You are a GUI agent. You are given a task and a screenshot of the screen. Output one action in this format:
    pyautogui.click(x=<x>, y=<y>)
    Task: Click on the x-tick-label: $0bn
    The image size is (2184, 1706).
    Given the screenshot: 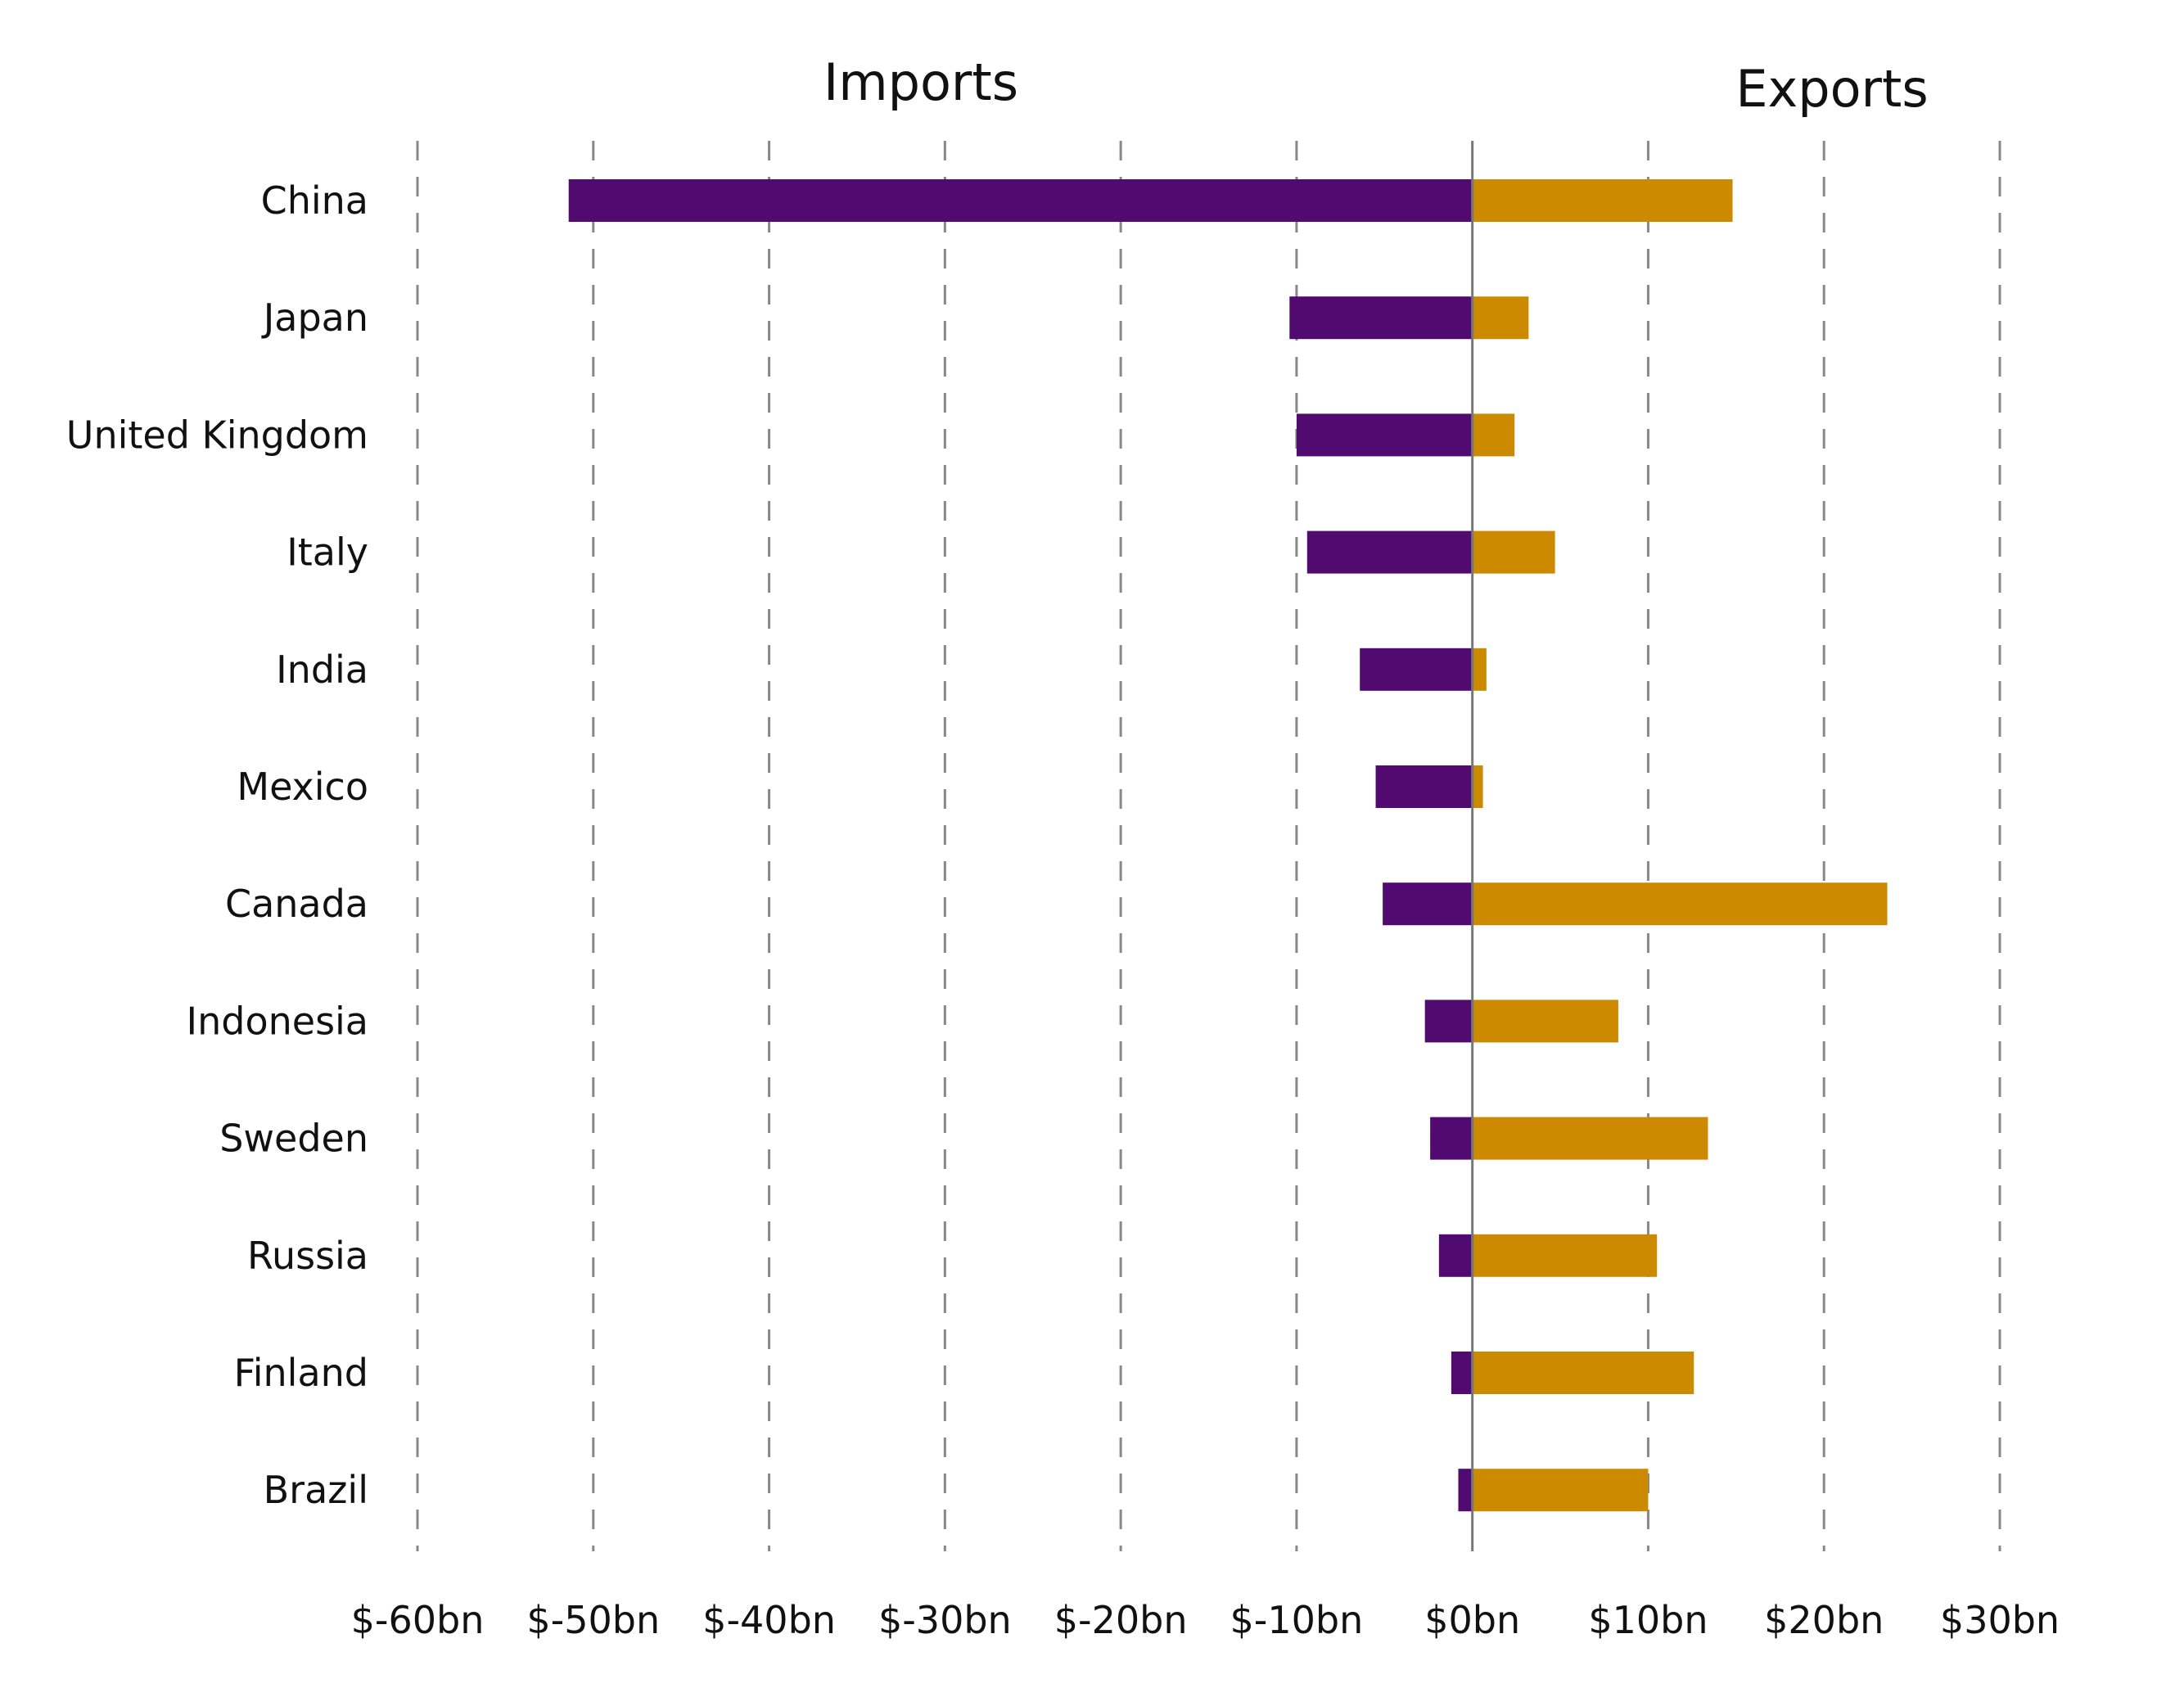 What is the action you would take?
    pyautogui.click(x=1472, y=1620)
    